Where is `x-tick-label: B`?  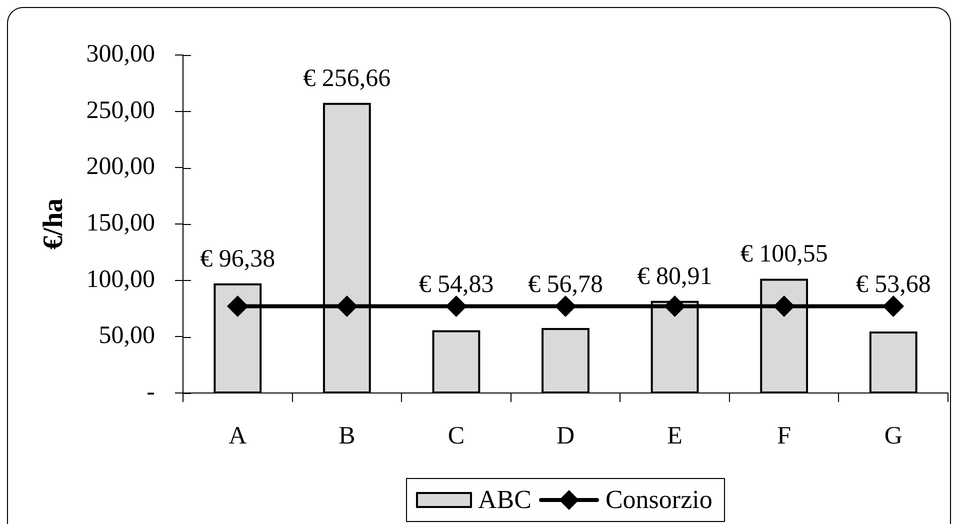
x-tick-label: B is located at coordinates (347, 436).